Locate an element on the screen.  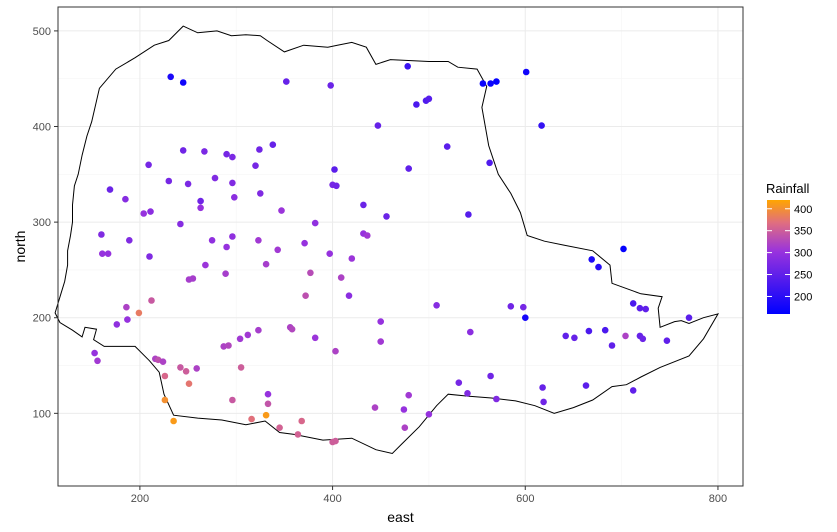
legend-ticks: 200 250 300 350 400 is located at coordinates (789, 253).